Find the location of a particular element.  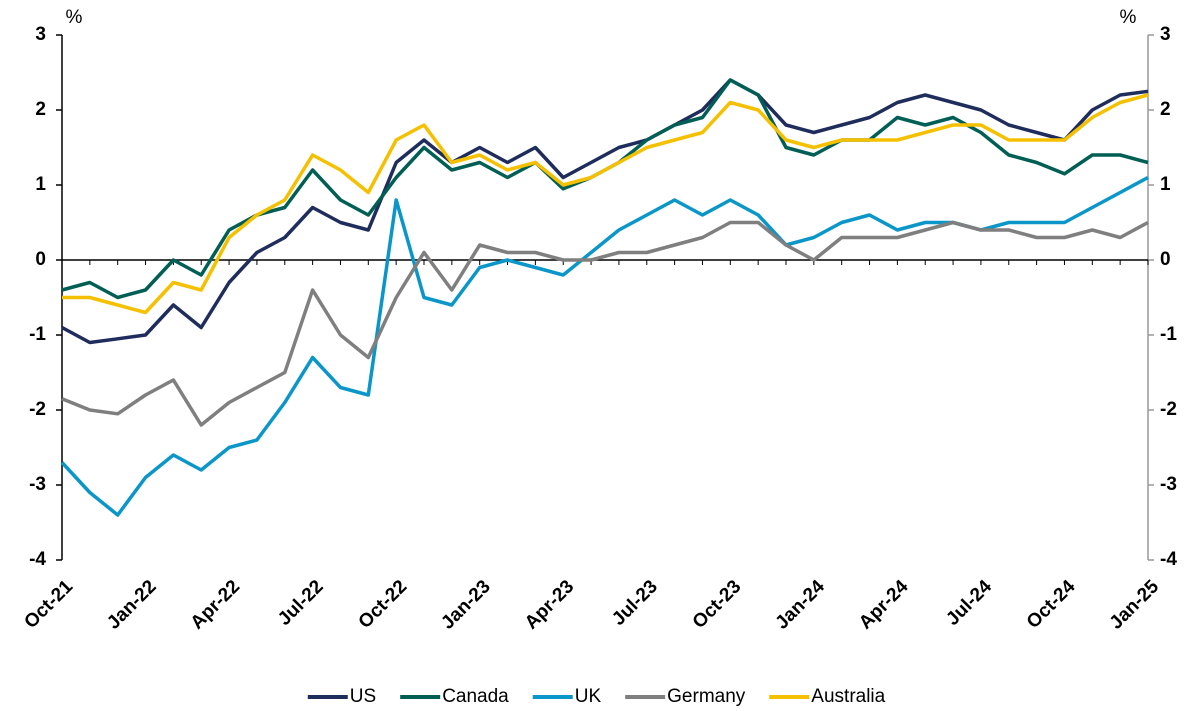

y-tick-label: 0 is located at coordinates (40, 259).